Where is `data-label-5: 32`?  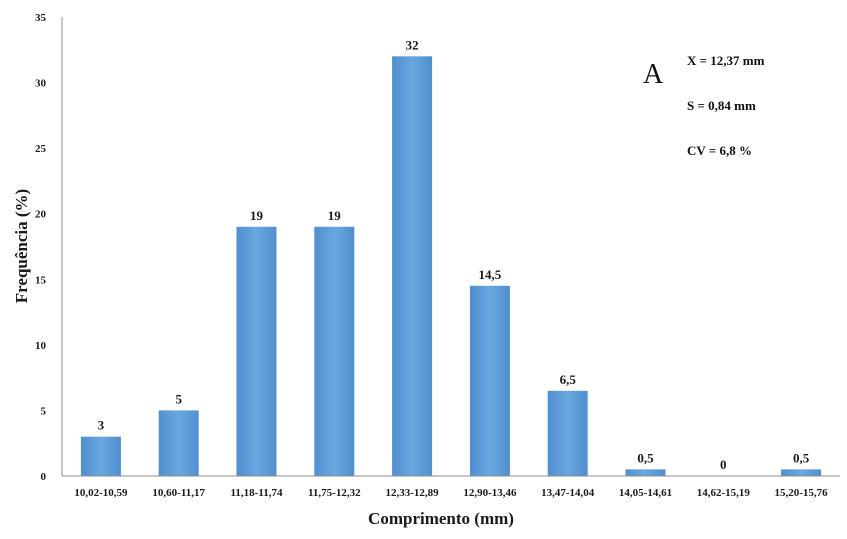
data-label-5: 32 is located at coordinates (412, 44).